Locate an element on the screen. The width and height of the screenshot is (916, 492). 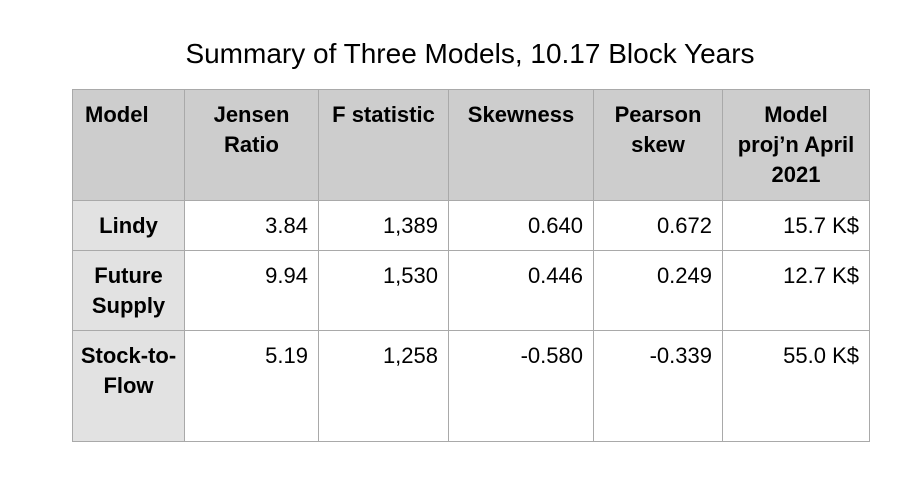
column-header-f-statistic: F statistic is located at coordinates (383, 145).